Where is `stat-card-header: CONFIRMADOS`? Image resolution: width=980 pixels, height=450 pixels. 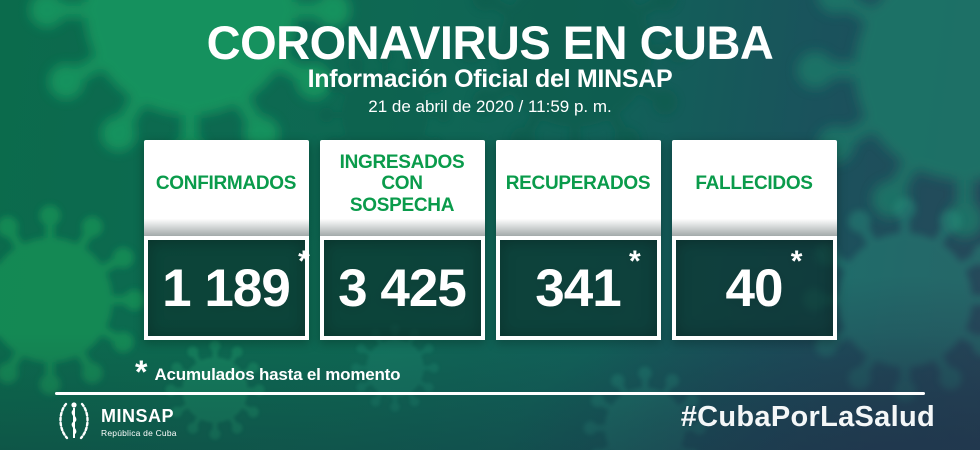 stat-card-header: CONFIRMADOS is located at coordinates (226, 188).